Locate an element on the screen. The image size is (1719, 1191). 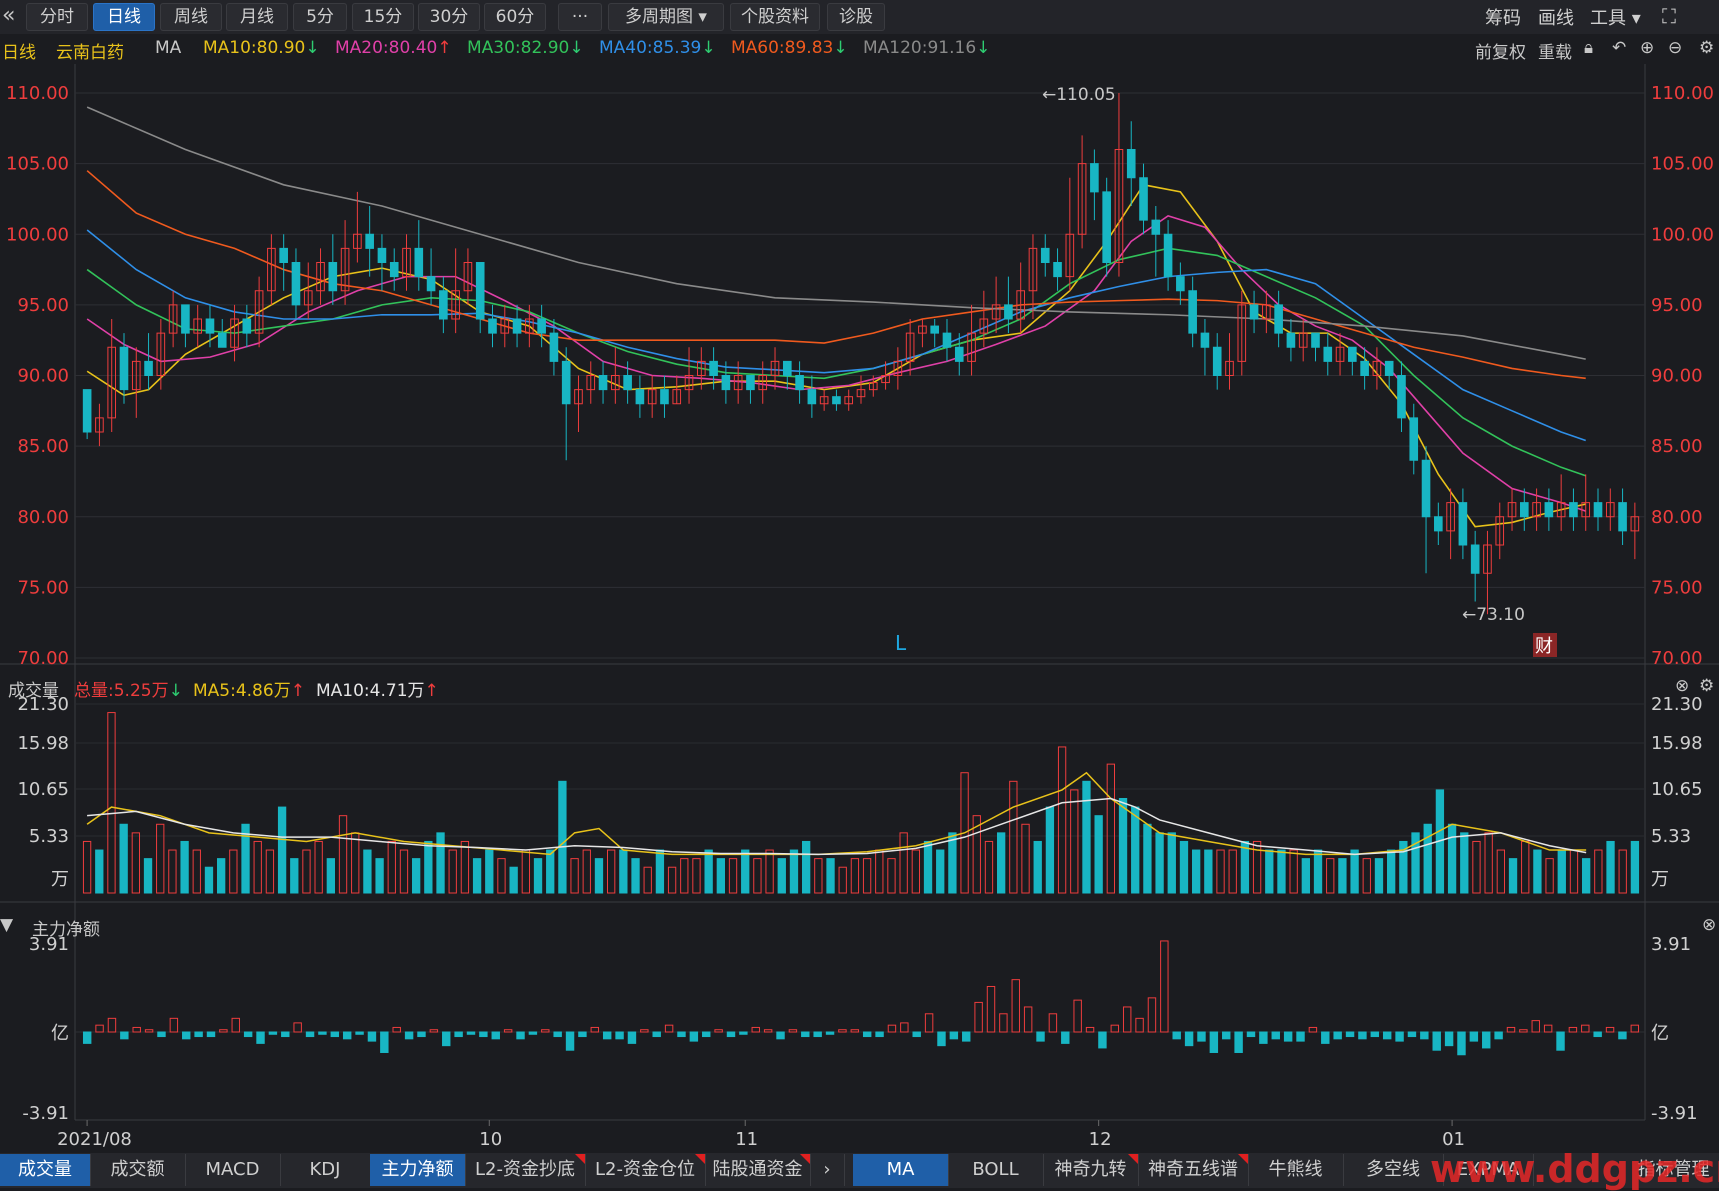
overlay-tab-5: 多空线 is located at coordinates (1393, 1170).